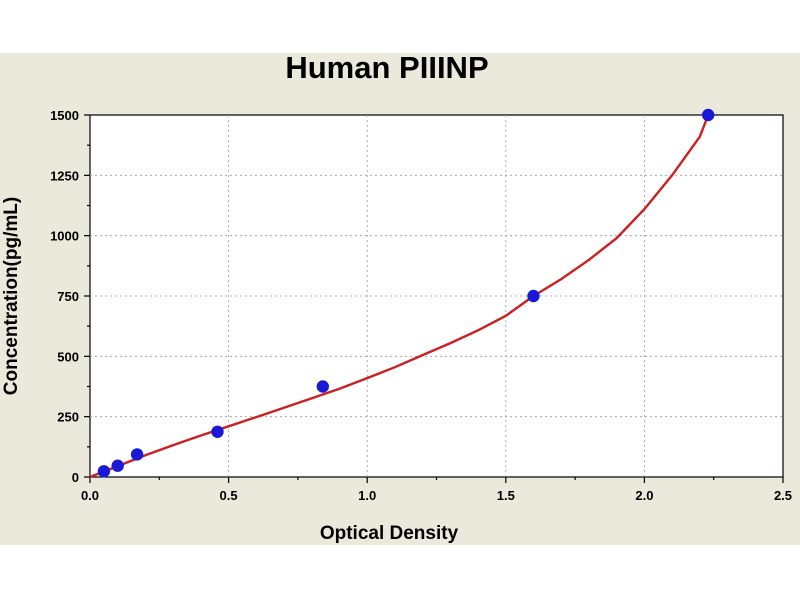  I want to click on x-tick-label: 0.5, so click(229, 495).